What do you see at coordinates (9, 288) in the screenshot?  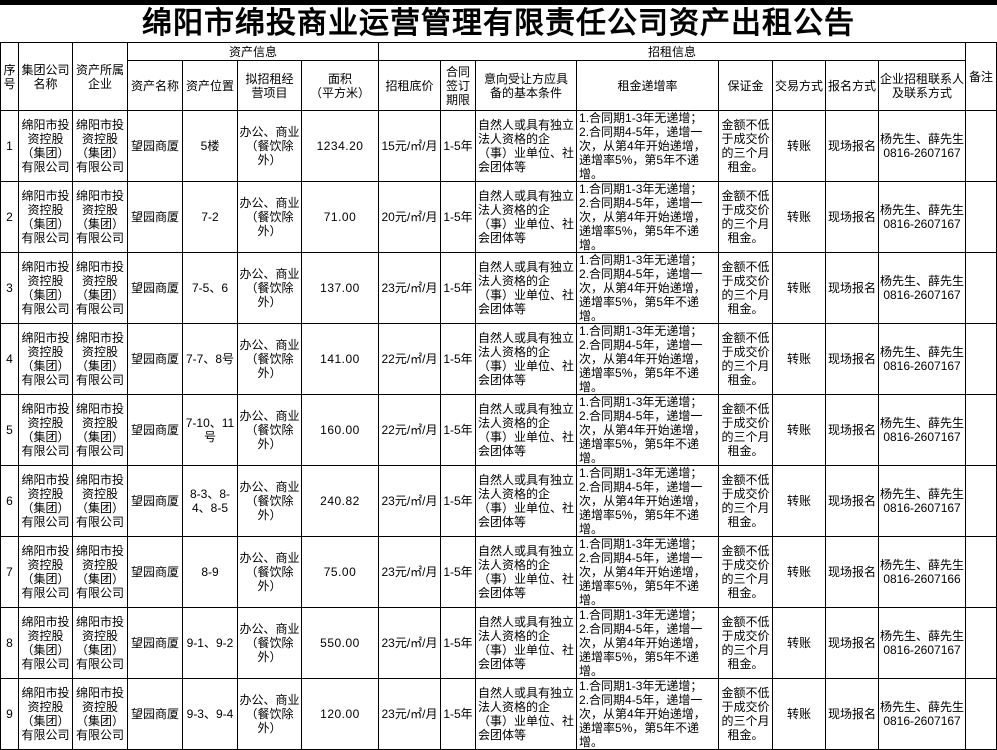 I see `cell-seq: 3` at bounding box center [9, 288].